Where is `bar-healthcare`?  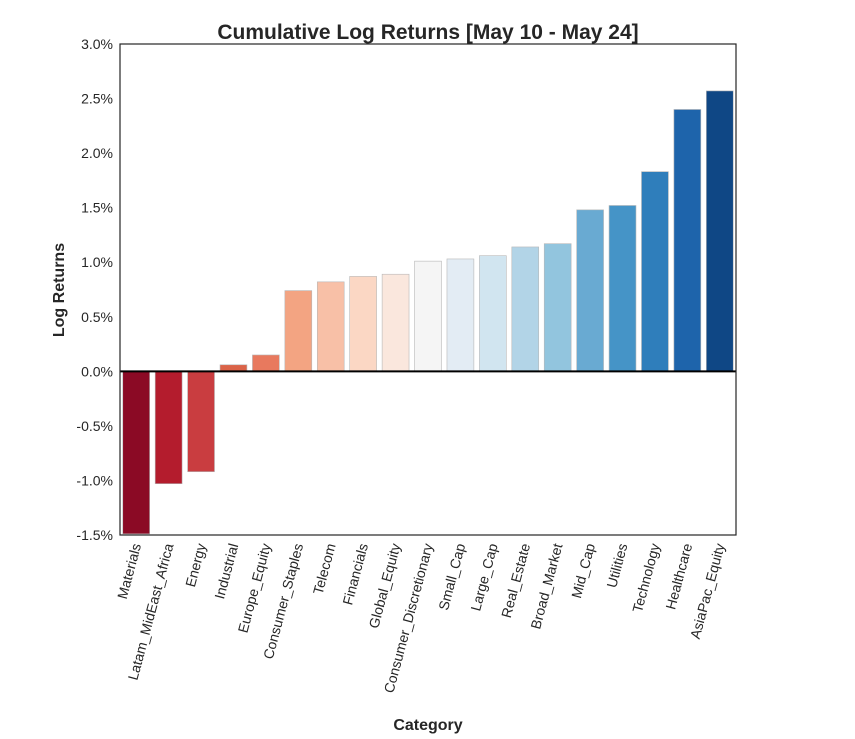
bar-healthcare is located at coordinates (687, 240).